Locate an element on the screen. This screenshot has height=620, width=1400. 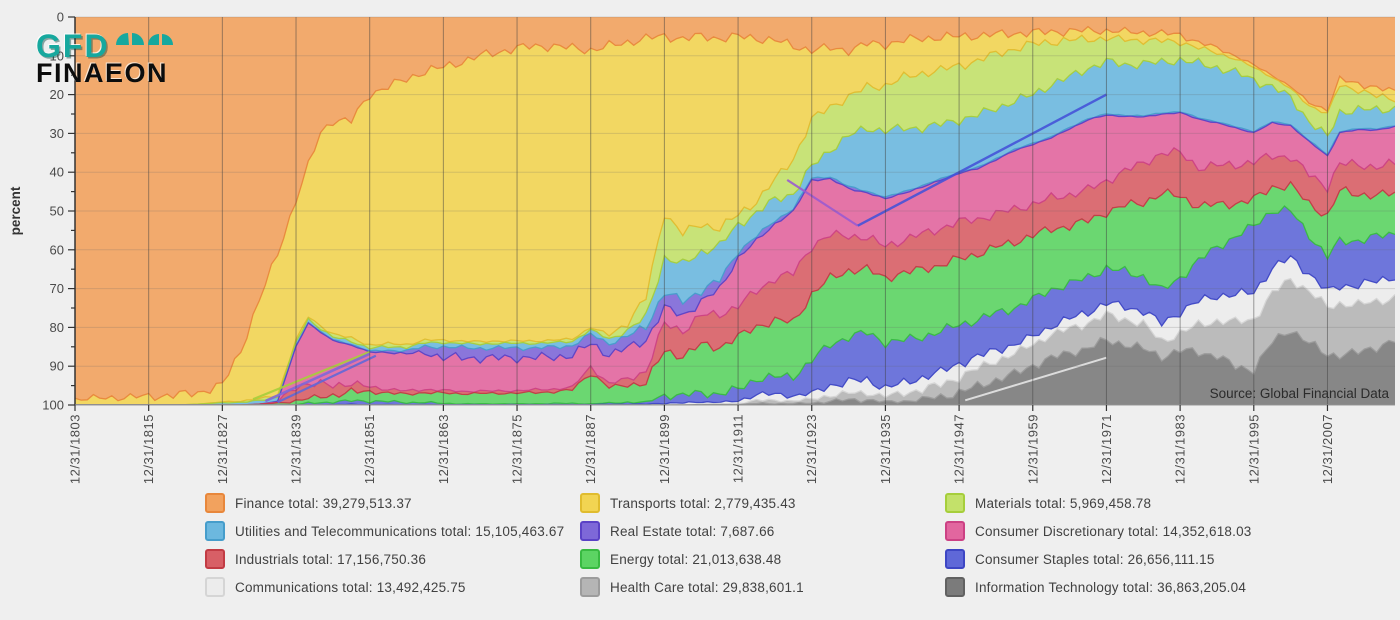
legend-label-energy: Energy total: 21,013,638.48 is located at coordinates (696, 559).